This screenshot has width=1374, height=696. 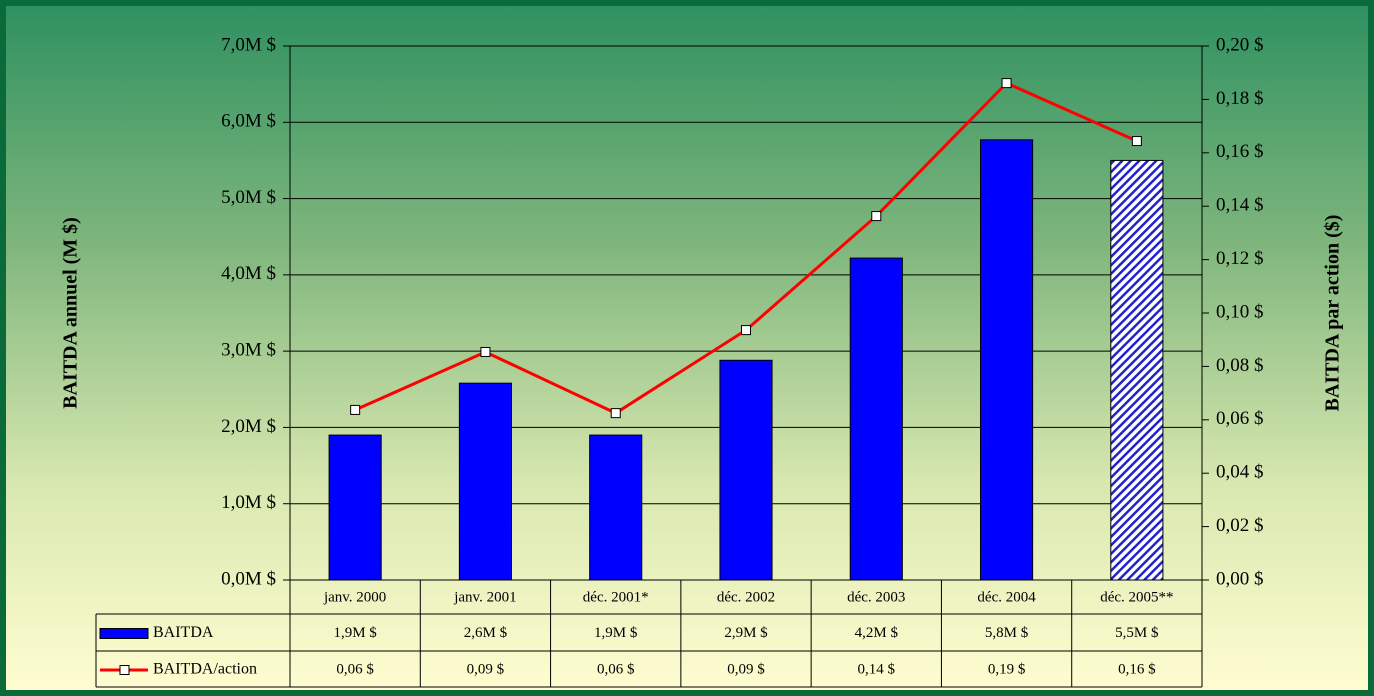 I want to click on value-label: 0,14 $, so click(x=877, y=669).